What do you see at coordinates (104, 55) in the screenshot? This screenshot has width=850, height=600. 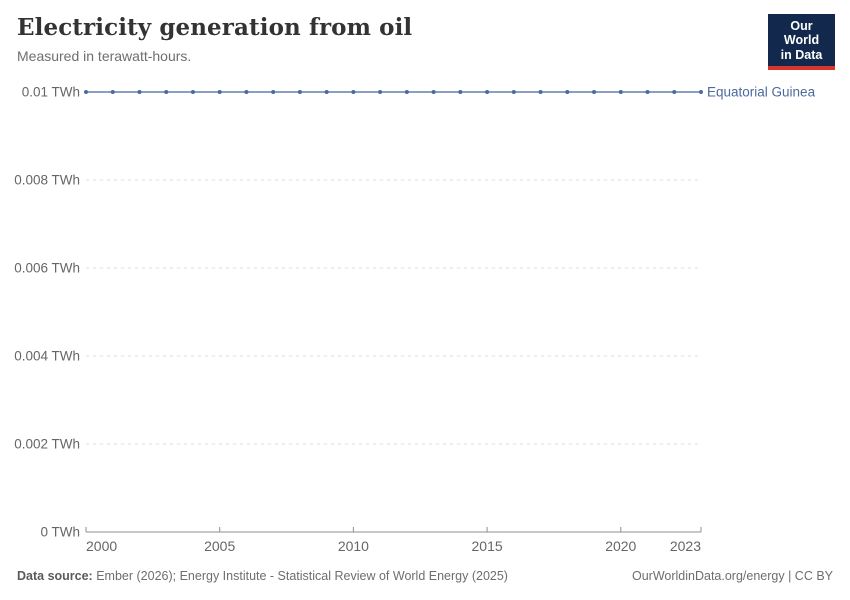 I see `chart-subtitle: Measured in terawatt-hours.` at bounding box center [104, 55].